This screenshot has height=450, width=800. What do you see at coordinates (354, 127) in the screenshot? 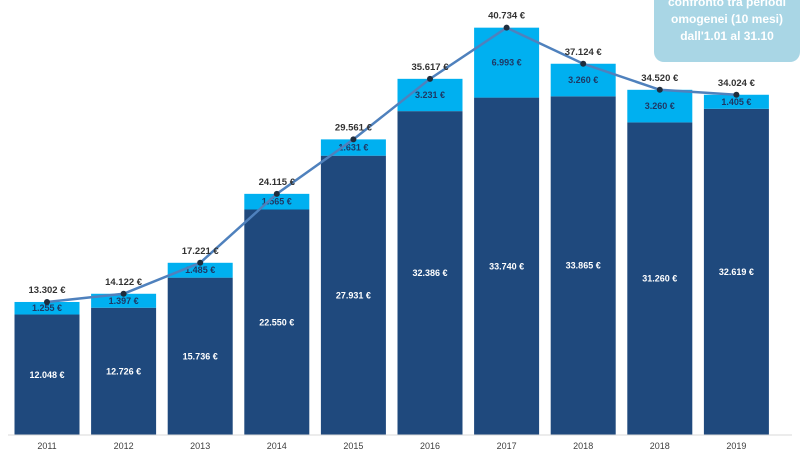
I see `total-label-4: 29.561 €` at bounding box center [354, 127].